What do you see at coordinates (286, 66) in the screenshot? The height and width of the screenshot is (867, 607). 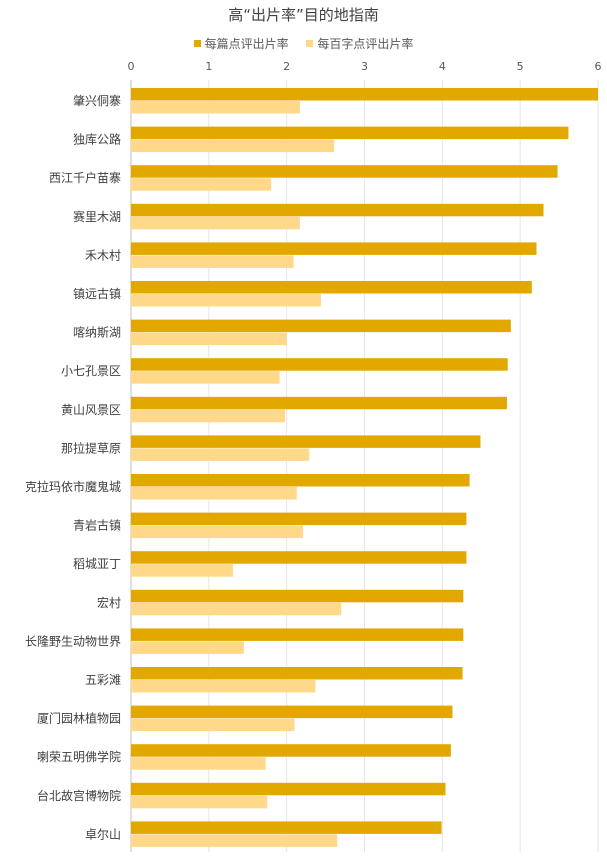 I see `x-tick-label: 2` at bounding box center [286, 66].